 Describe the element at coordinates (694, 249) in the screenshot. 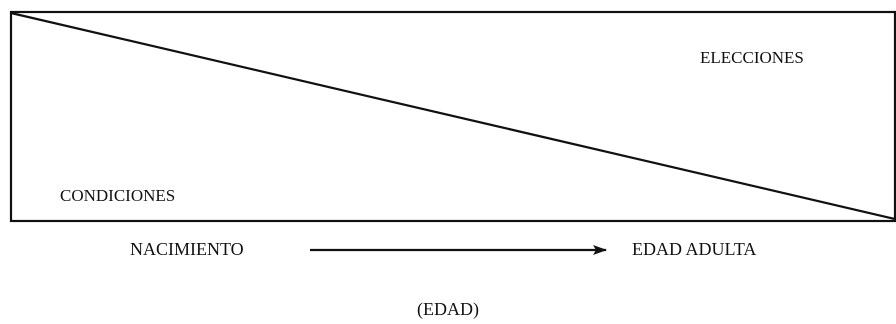

I see `timeline-end-label: EDAD ADULTA` at that location.